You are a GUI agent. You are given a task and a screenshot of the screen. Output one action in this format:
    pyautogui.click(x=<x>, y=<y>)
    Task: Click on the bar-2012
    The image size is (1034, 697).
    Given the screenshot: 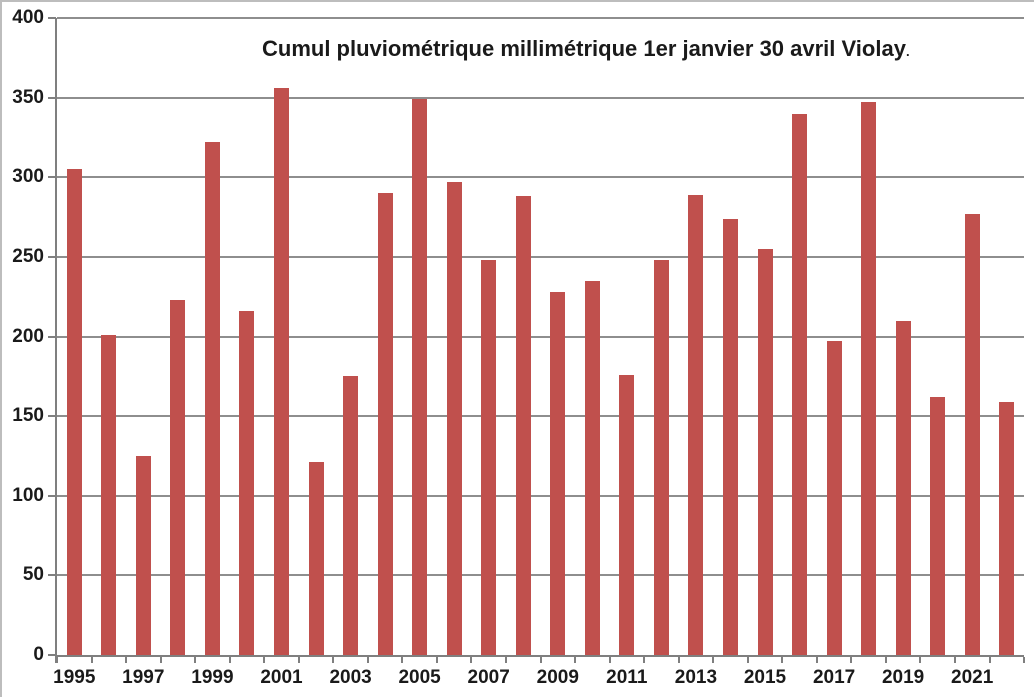 What is the action you would take?
    pyautogui.click(x=661, y=457)
    